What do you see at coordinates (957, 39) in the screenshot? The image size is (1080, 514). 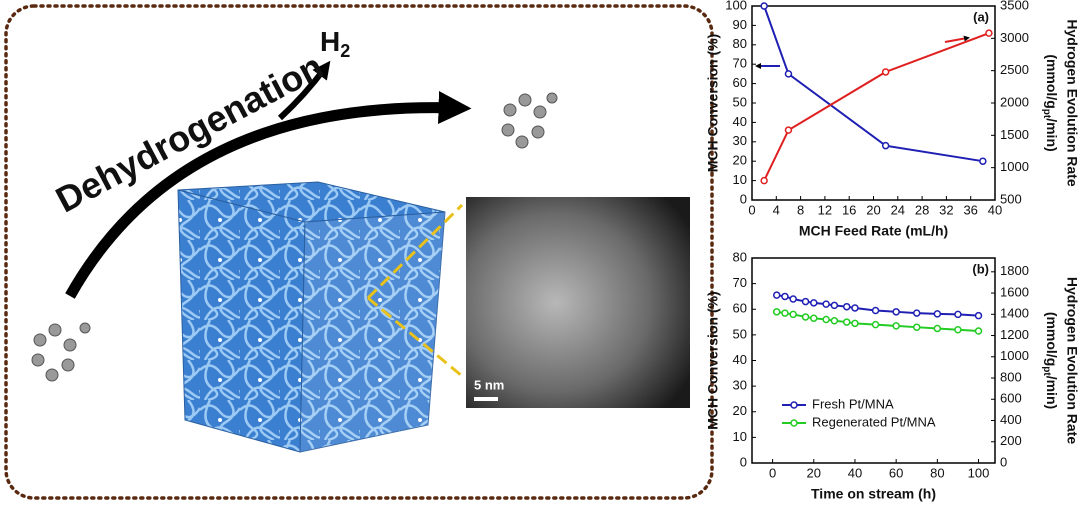 I see `axis-arrow` at bounding box center [957, 39].